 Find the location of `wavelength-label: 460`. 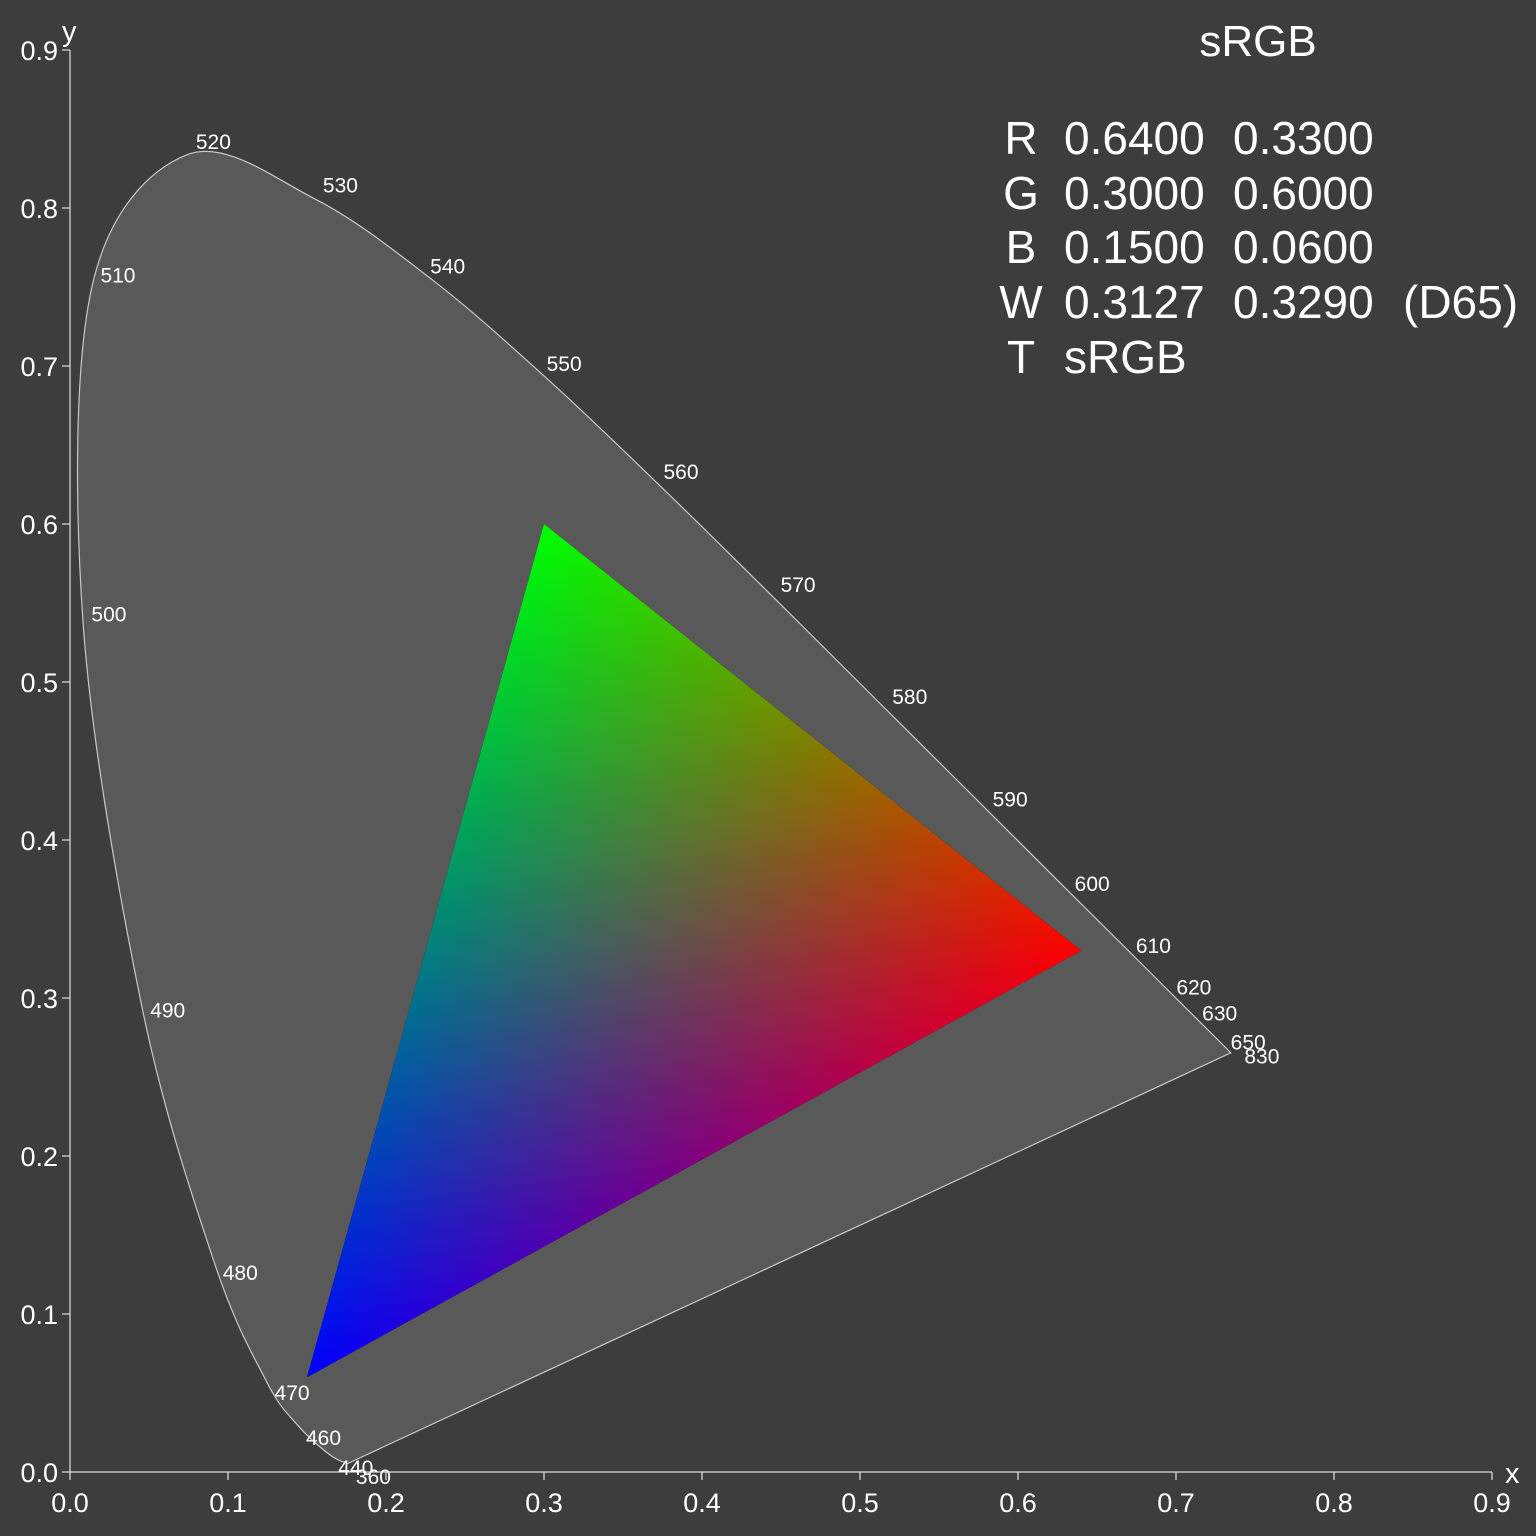

wavelength-label: 460 is located at coordinates (323, 1438).